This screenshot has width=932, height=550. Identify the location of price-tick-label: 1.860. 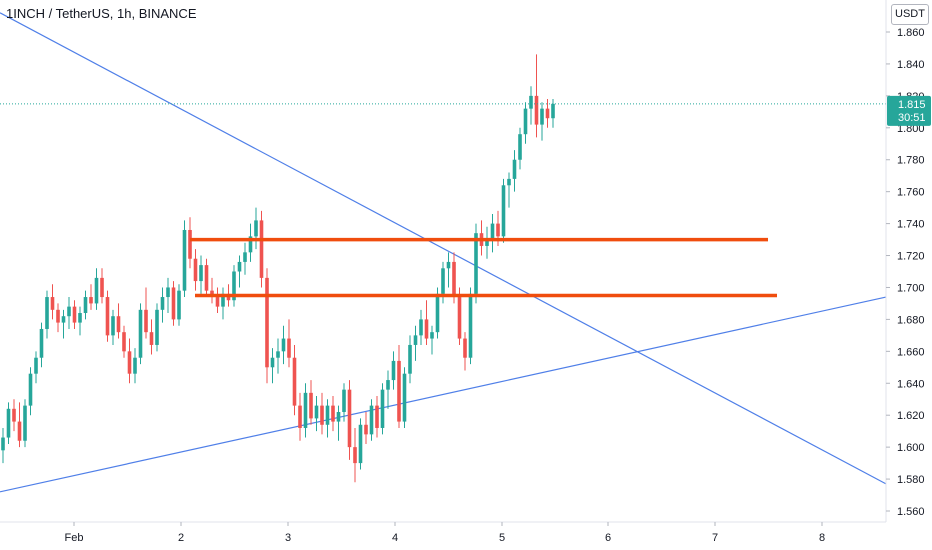
(911, 33).